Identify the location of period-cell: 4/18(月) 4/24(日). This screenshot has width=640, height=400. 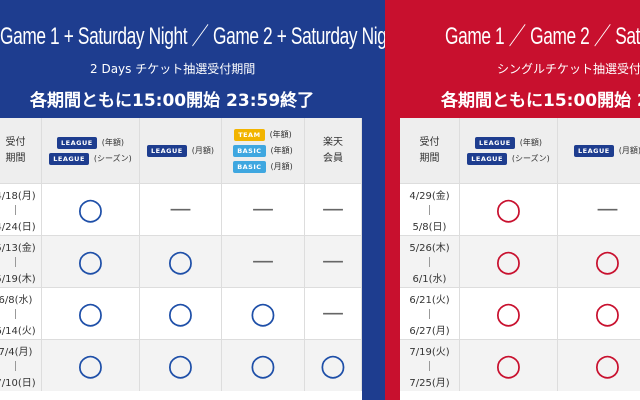
(21, 209).